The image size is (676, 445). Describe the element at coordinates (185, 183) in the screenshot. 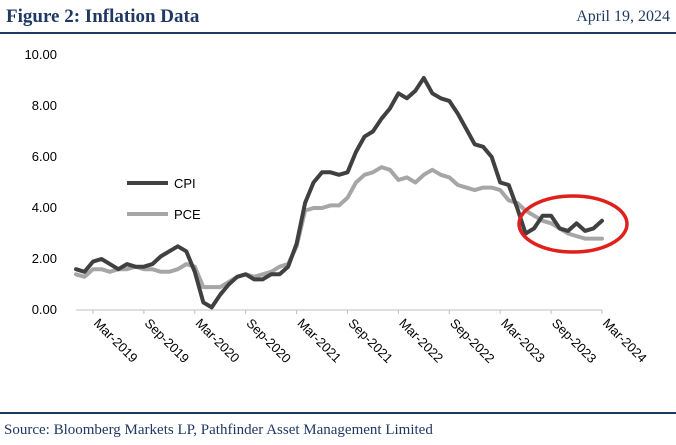

I see `legend-label-cpi: CPI` at that location.